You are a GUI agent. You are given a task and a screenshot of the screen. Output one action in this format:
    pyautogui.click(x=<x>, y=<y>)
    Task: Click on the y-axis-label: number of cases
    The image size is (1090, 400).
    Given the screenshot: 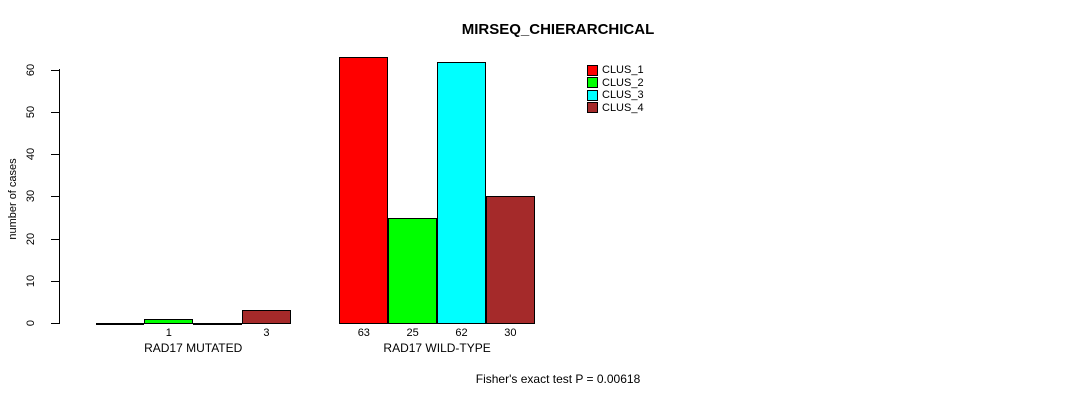 What is the action you would take?
    pyautogui.click(x=13, y=199)
    